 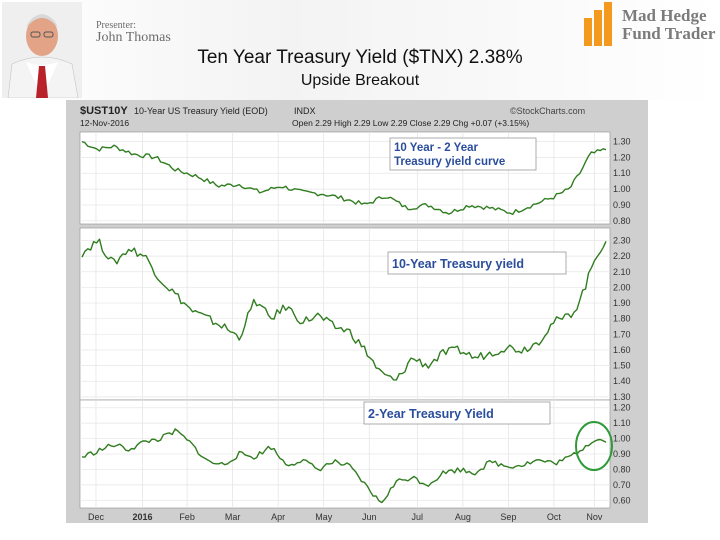 What do you see at coordinates (594, 517) in the screenshot?
I see `x-tick-label: Nov` at bounding box center [594, 517].